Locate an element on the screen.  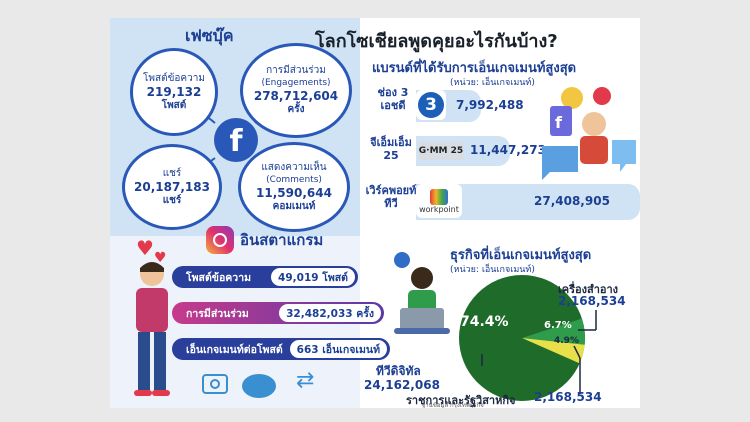
ig-row-posts-value: 49,019 โพสต์ is located at coordinates (313, 277).